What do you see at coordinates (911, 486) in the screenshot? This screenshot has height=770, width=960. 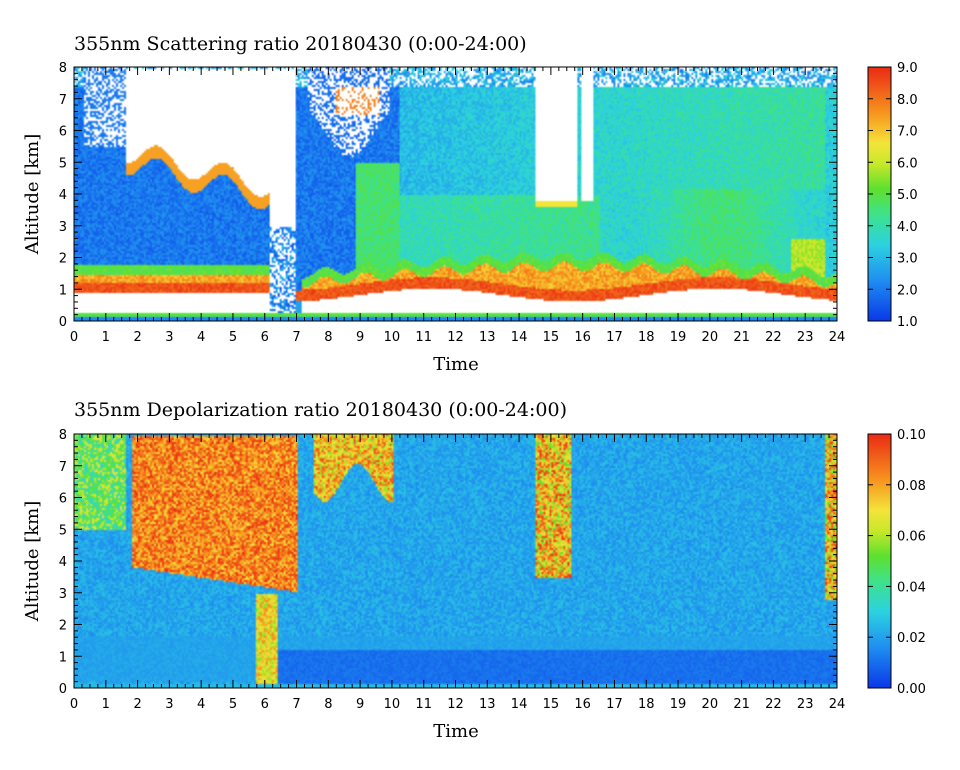 I see `colorbar-tick-label: 0.08` at bounding box center [911, 486].